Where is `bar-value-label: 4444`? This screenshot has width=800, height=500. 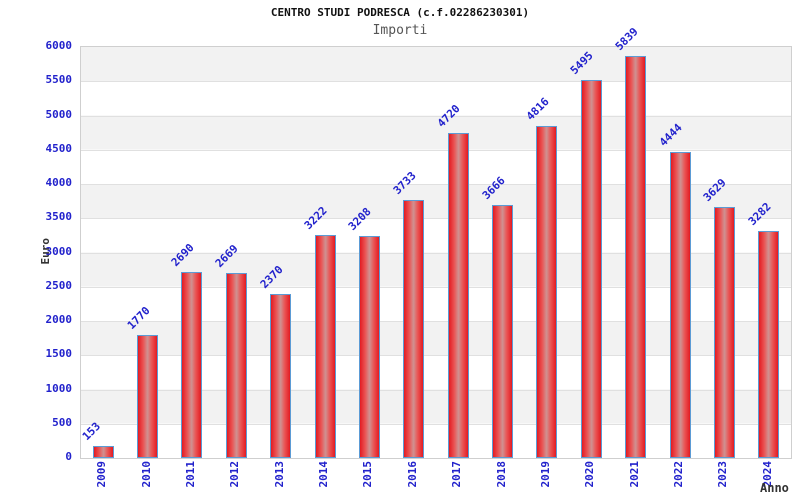 bar-value-label: 4444 is located at coordinates (670, 135).